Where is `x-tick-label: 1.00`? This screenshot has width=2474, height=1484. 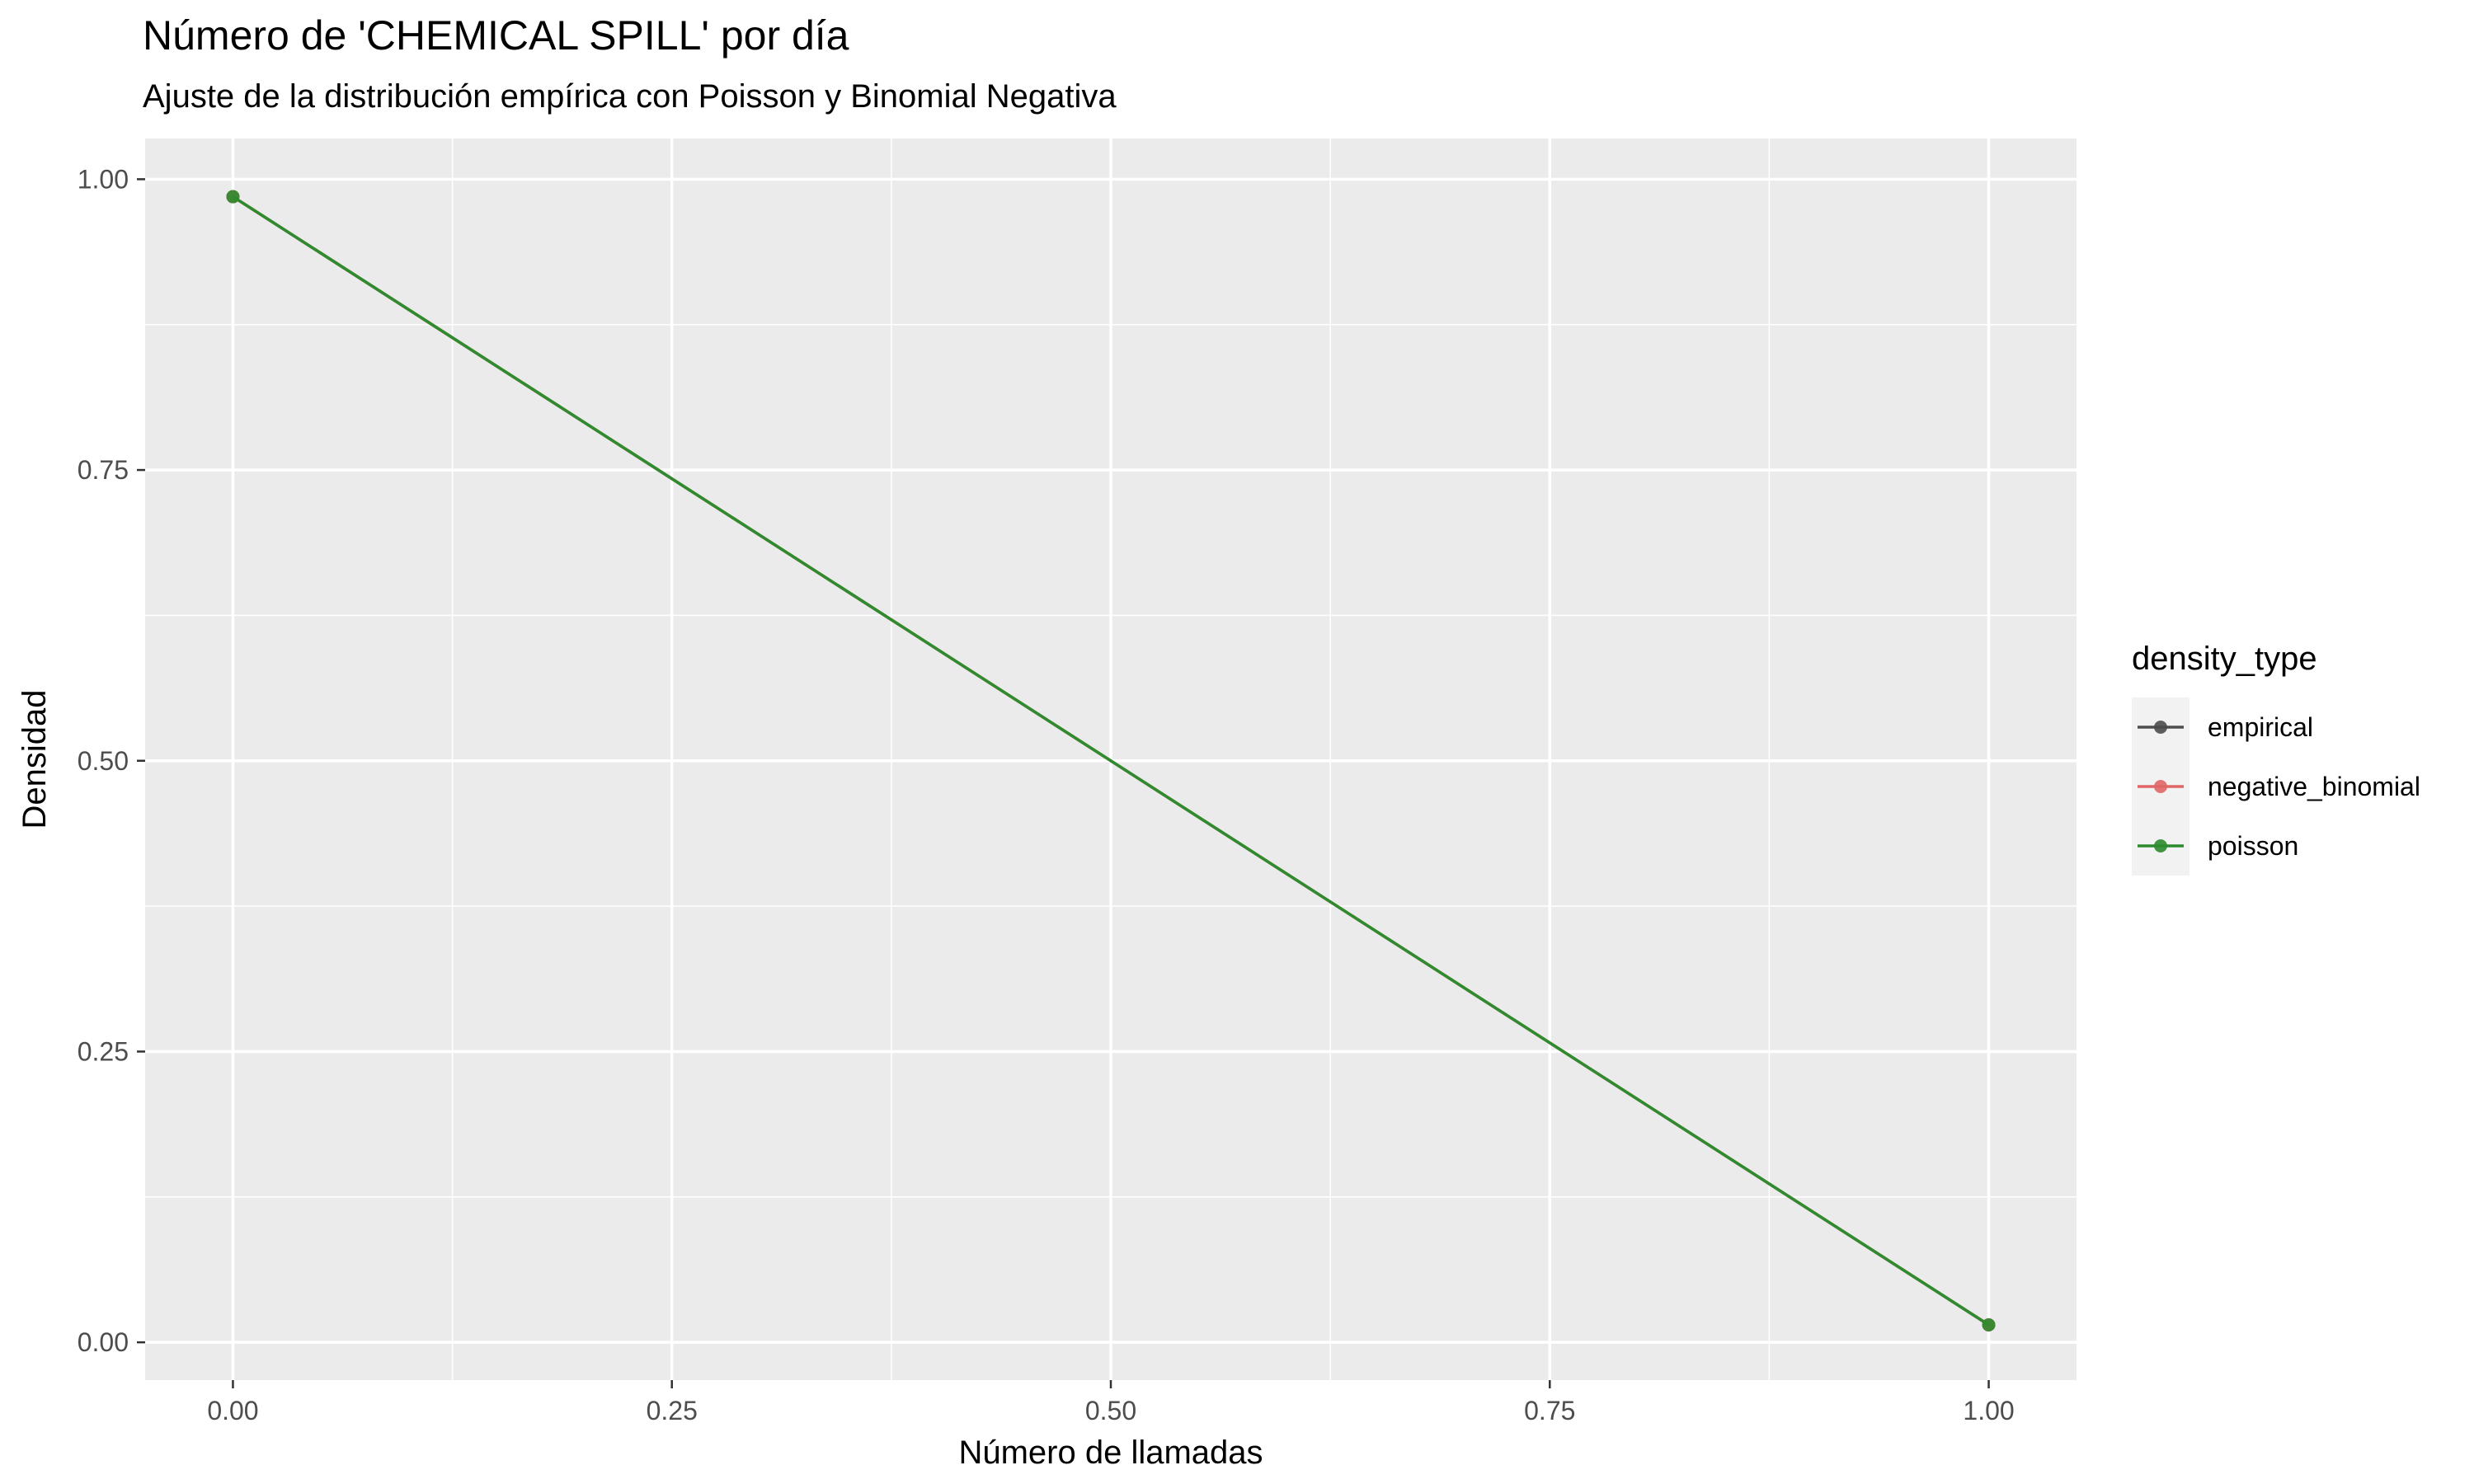
x-tick-label: 1.00 is located at coordinates (1988, 1410).